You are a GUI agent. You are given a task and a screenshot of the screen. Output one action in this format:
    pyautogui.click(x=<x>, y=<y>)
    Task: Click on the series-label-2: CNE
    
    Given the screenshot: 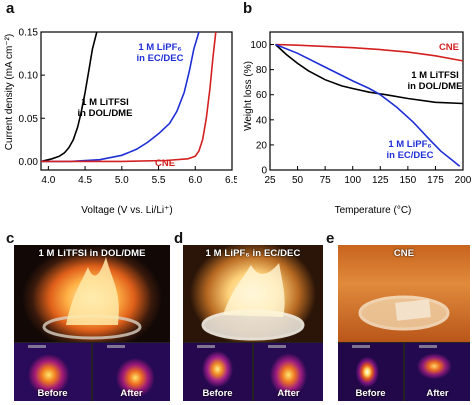 What is the action you would take?
    pyautogui.click(x=165, y=163)
    